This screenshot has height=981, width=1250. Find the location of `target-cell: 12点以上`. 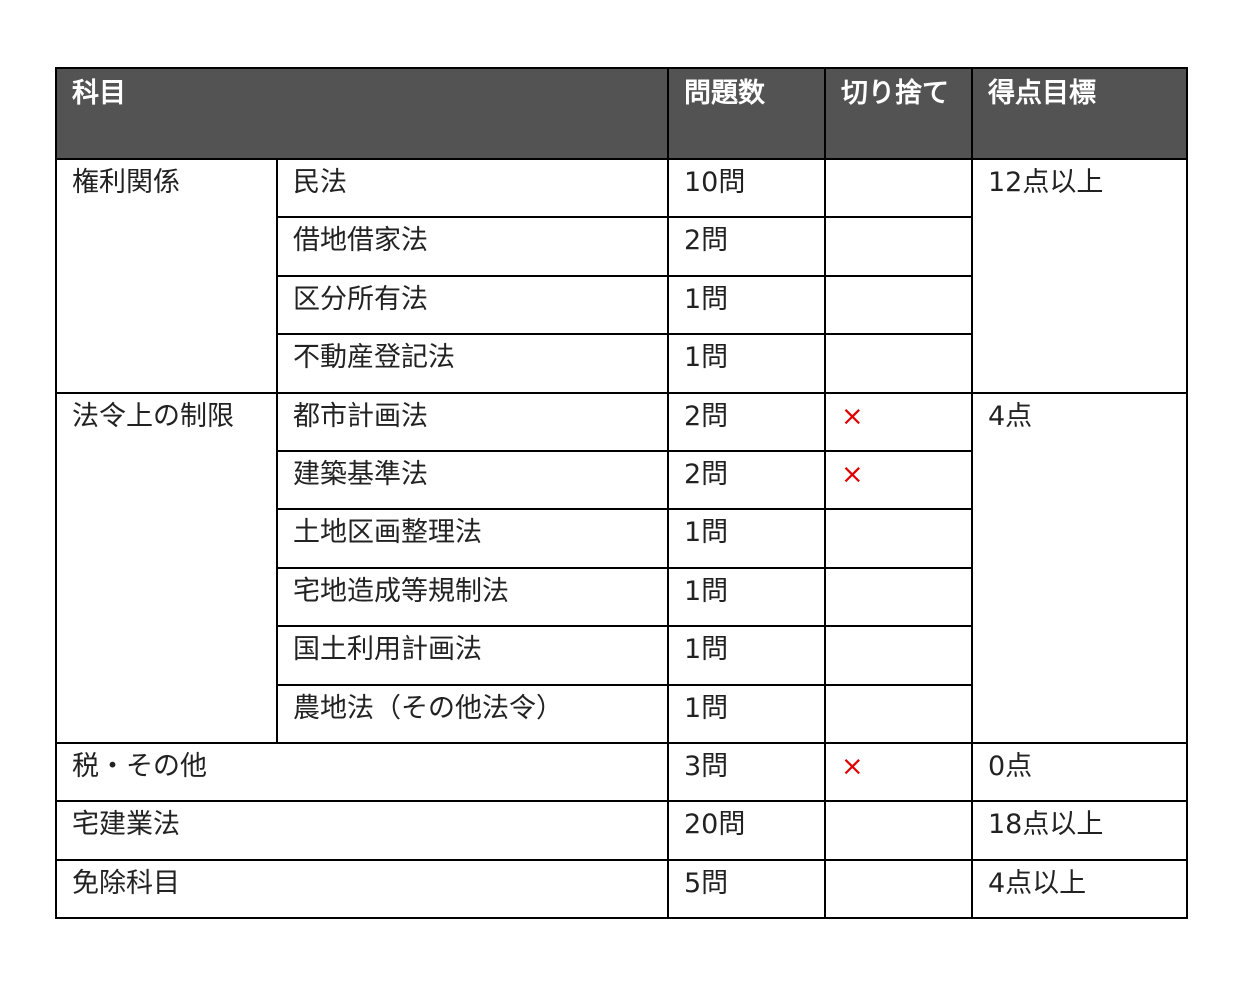

target-cell: 12点以上 is located at coordinates (1079, 276).